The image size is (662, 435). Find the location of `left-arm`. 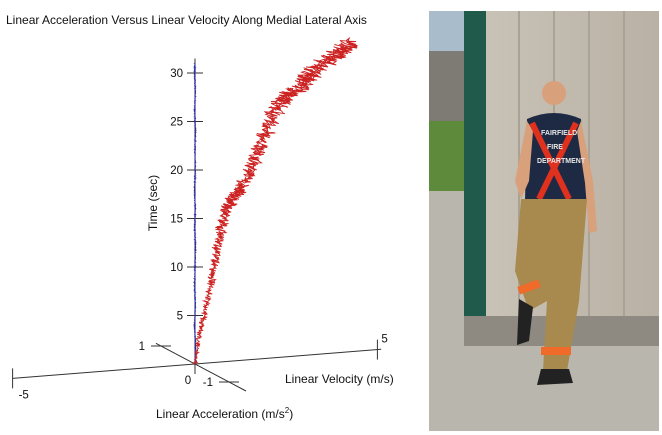

left-arm is located at coordinates (524, 160).